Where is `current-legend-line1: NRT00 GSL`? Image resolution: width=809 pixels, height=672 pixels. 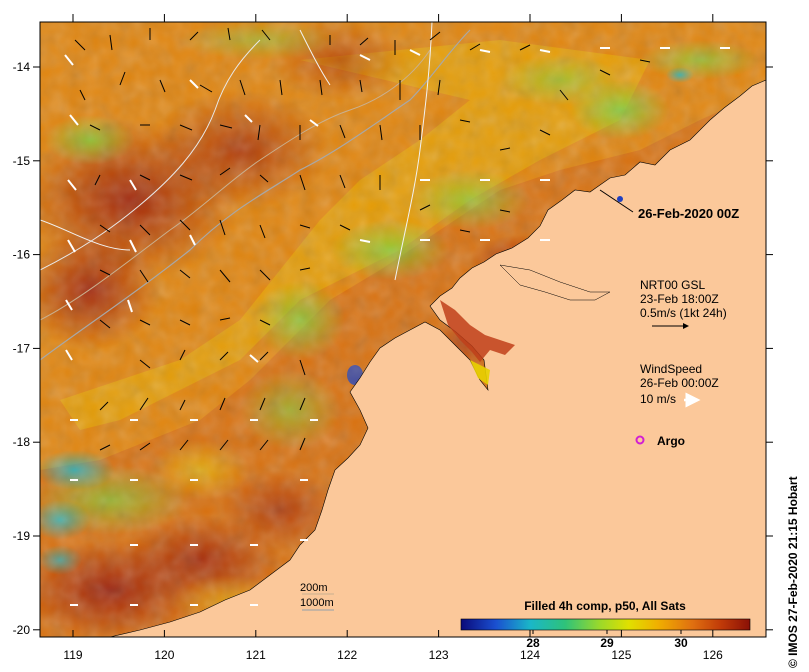
current-legend-line1: NRT00 GSL is located at coordinates (672, 285).